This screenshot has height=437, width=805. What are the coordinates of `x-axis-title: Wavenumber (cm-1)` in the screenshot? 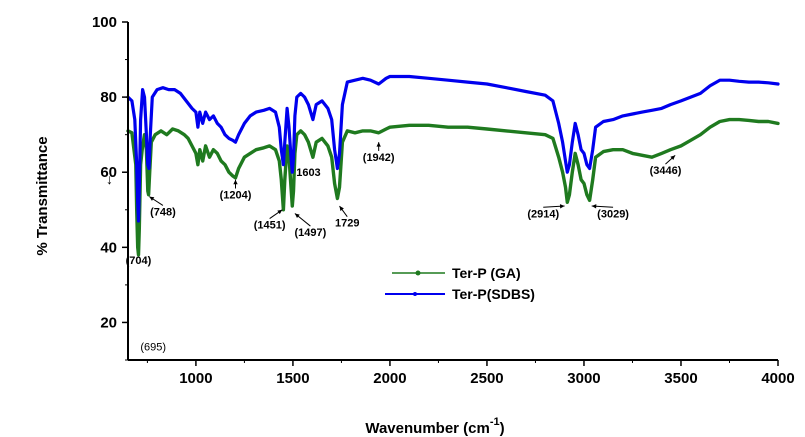 It's located at (434, 426).